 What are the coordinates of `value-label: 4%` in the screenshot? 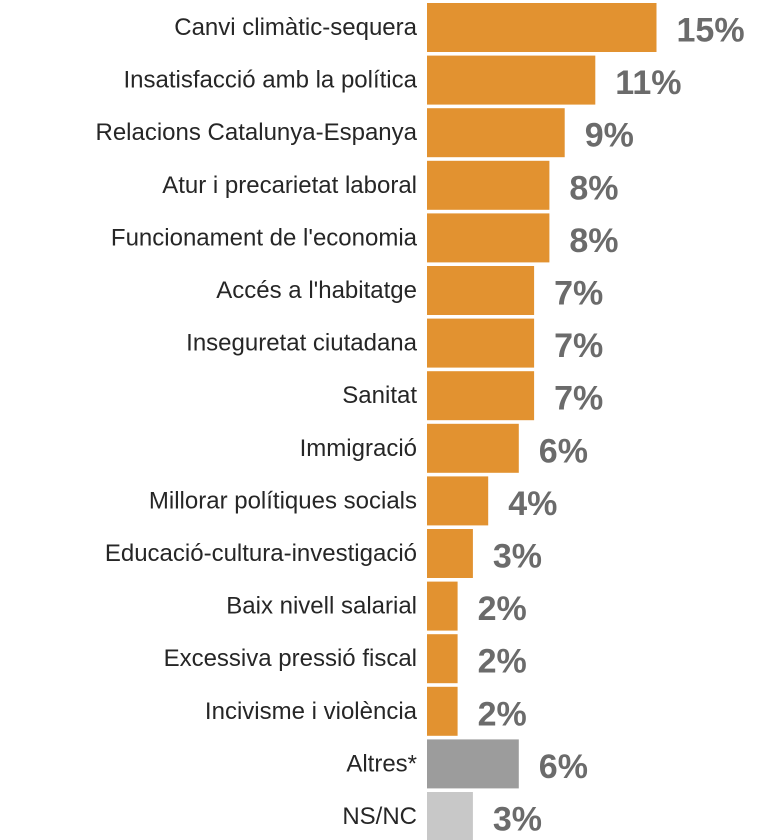 It's located at (532, 504).